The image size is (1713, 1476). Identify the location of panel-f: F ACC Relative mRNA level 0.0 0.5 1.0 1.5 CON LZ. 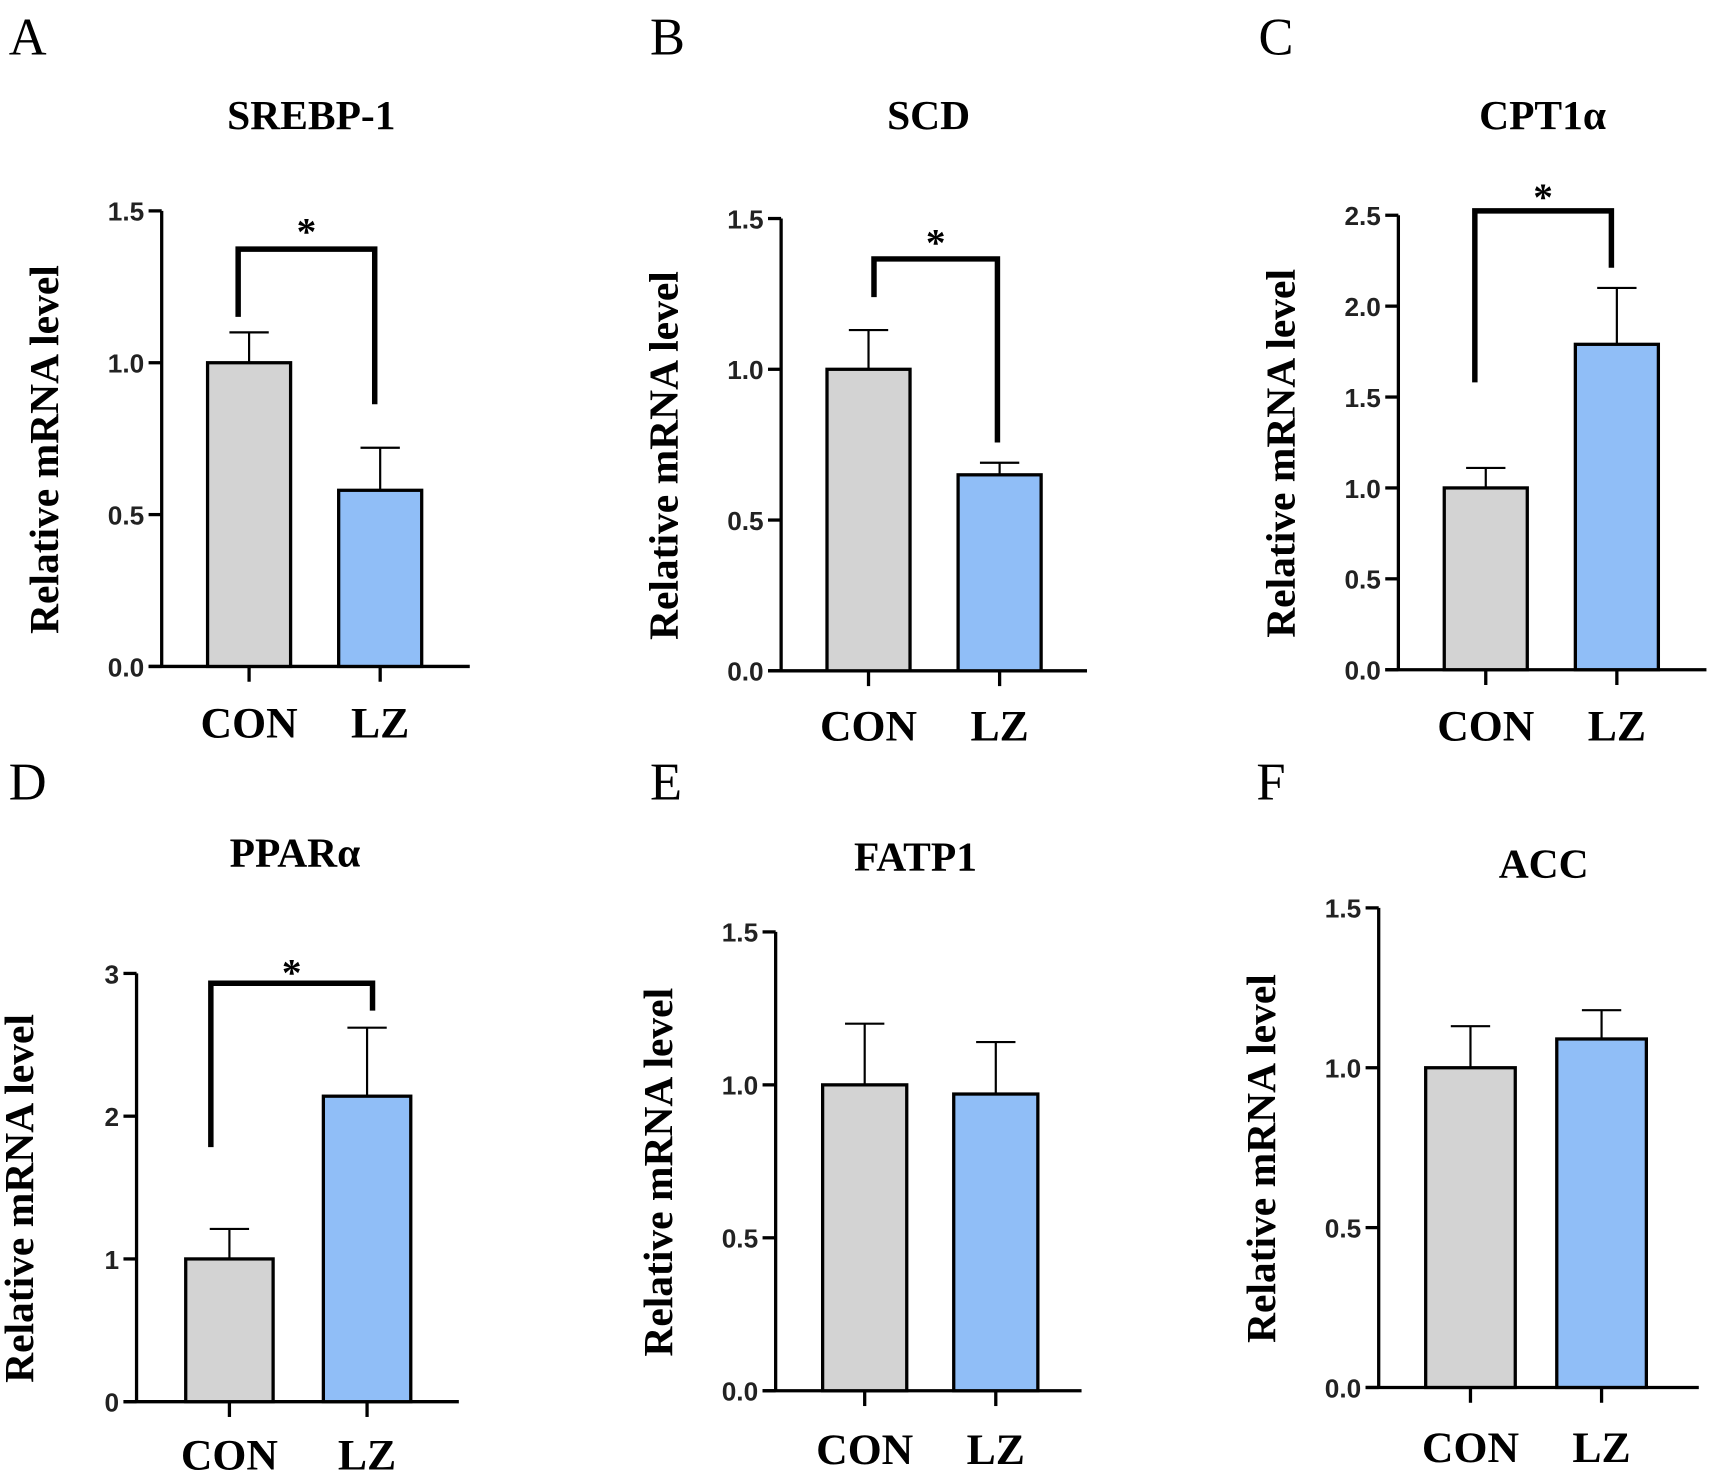
(1468, 1113).